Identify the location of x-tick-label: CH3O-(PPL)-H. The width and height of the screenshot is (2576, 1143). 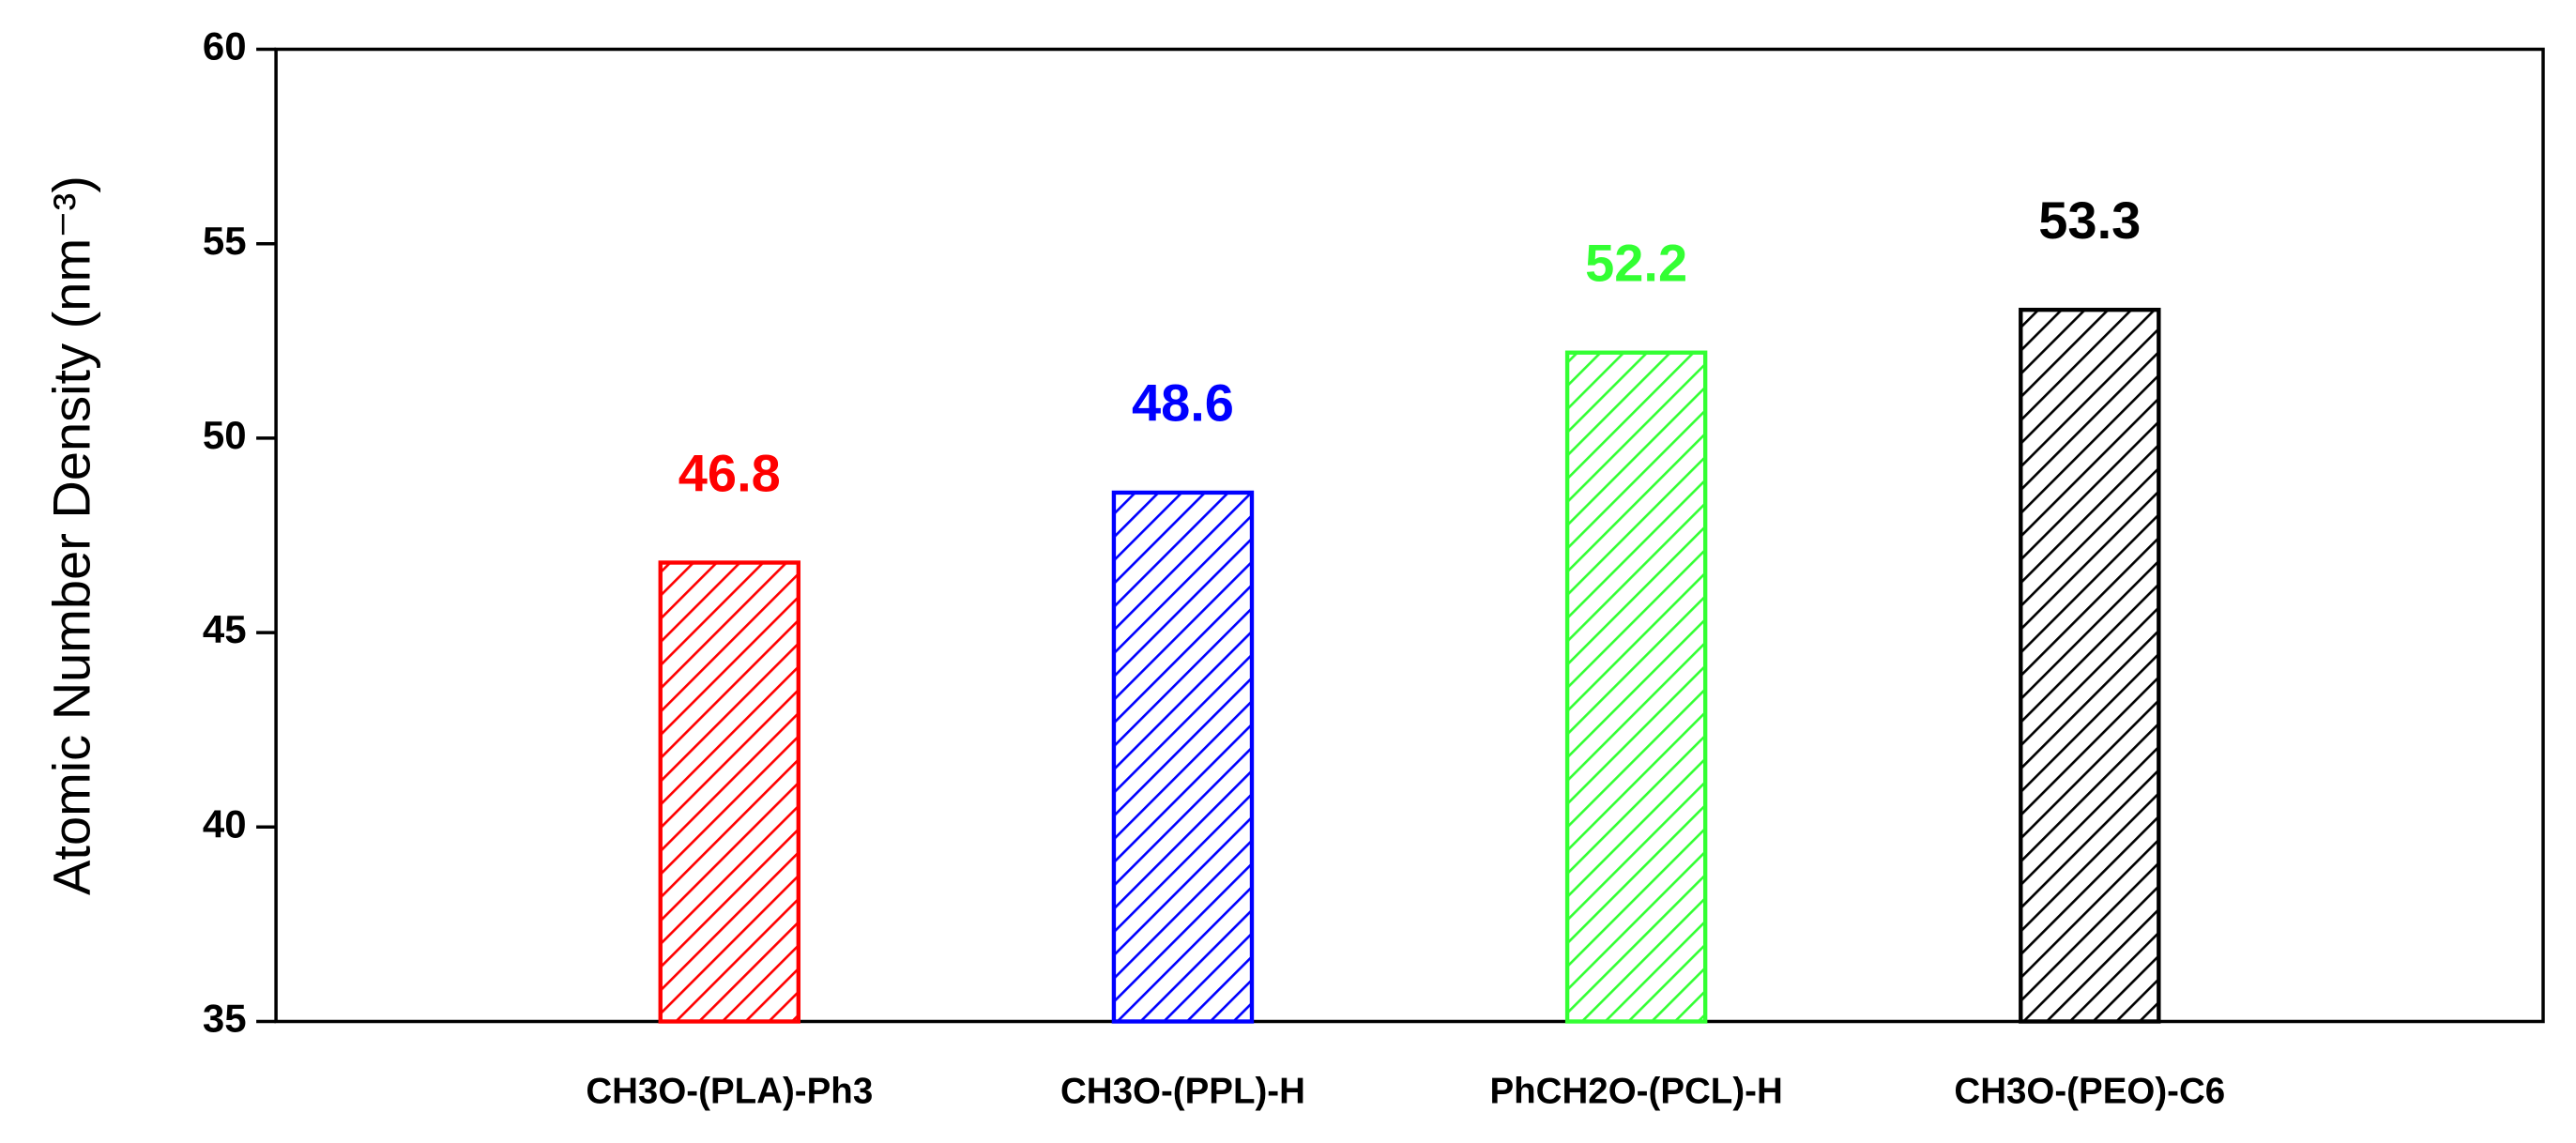
(1182, 1092).